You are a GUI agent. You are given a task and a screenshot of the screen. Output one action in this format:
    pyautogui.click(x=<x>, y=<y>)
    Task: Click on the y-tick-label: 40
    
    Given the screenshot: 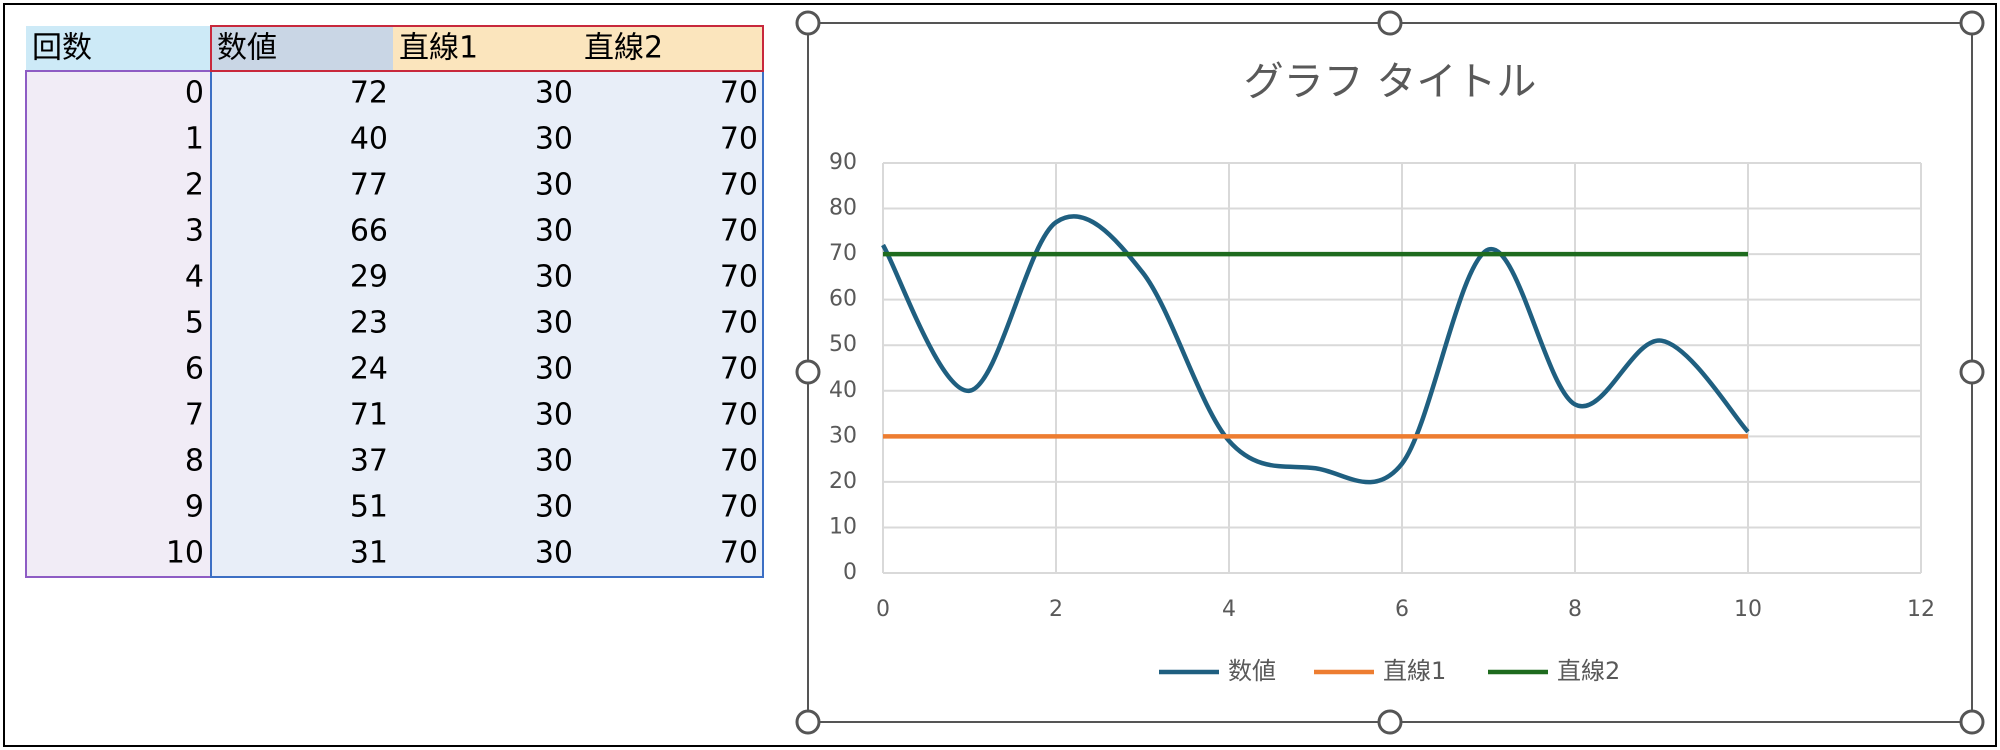 What is the action you would take?
    pyautogui.click(x=843, y=390)
    